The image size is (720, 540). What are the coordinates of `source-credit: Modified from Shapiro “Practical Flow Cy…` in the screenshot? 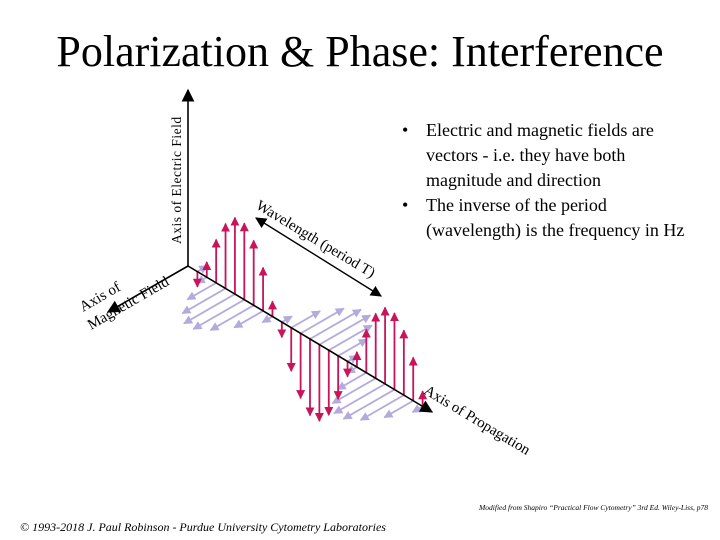 It's located at (593, 507).